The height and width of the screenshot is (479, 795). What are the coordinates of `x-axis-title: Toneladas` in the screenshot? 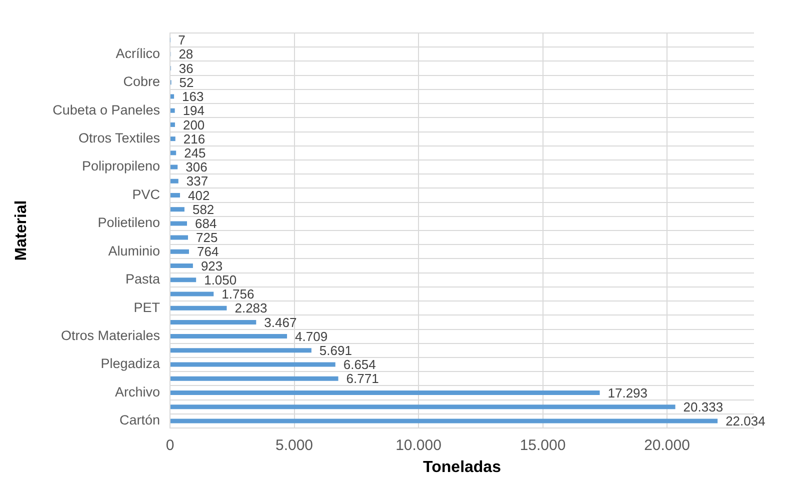 It's located at (462, 467).